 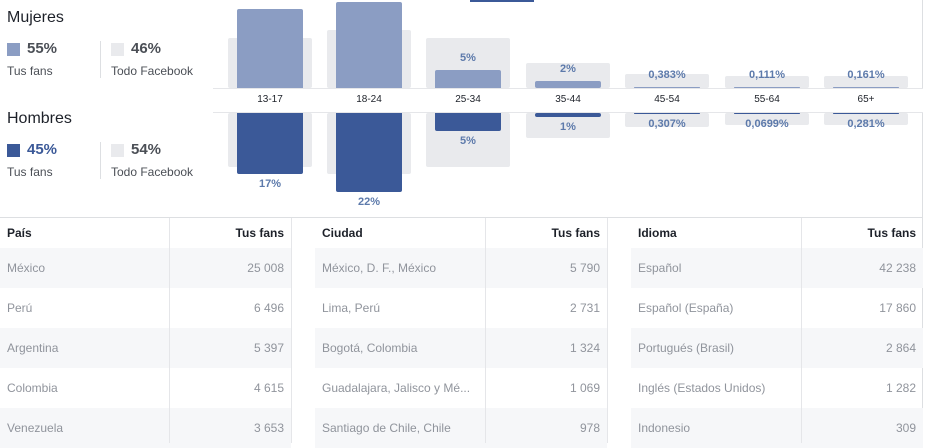 What do you see at coordinates (686, 308) in the screenshot?
I see `row-name: Español (España)` at bounding box center [686, 308].